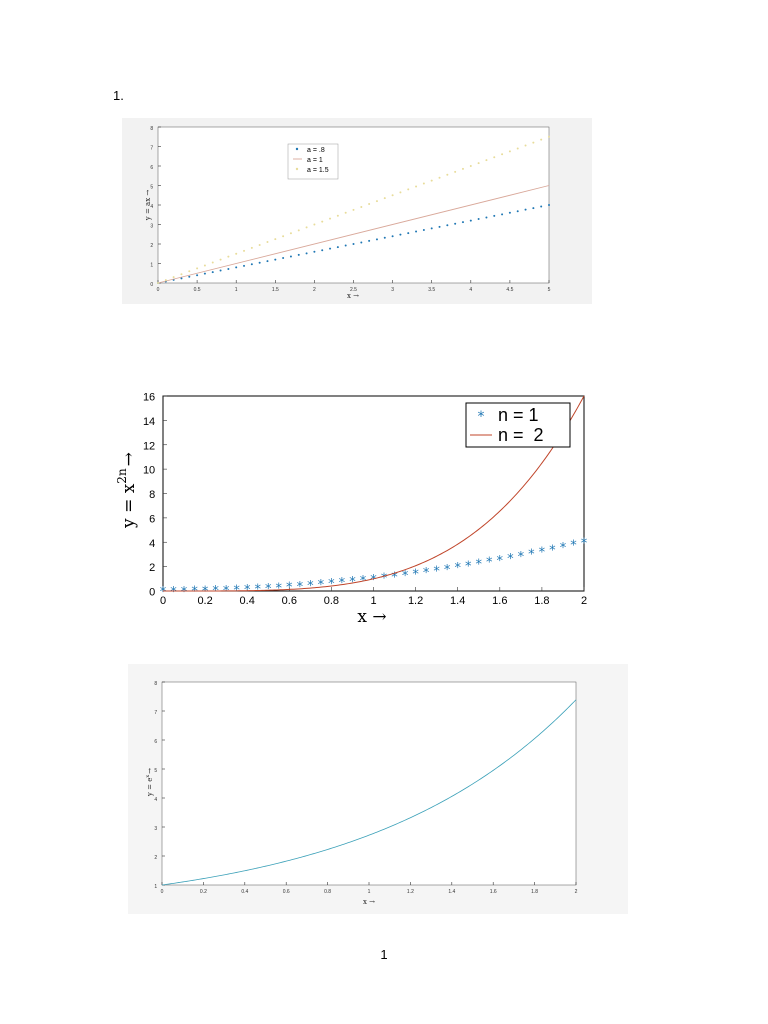 The width and height of the screenshot is (768, 1024). Describe the element at coordinates (451, 892) in the screenshot. I see `chart-3-x-tick-label: 1.4` at that location.